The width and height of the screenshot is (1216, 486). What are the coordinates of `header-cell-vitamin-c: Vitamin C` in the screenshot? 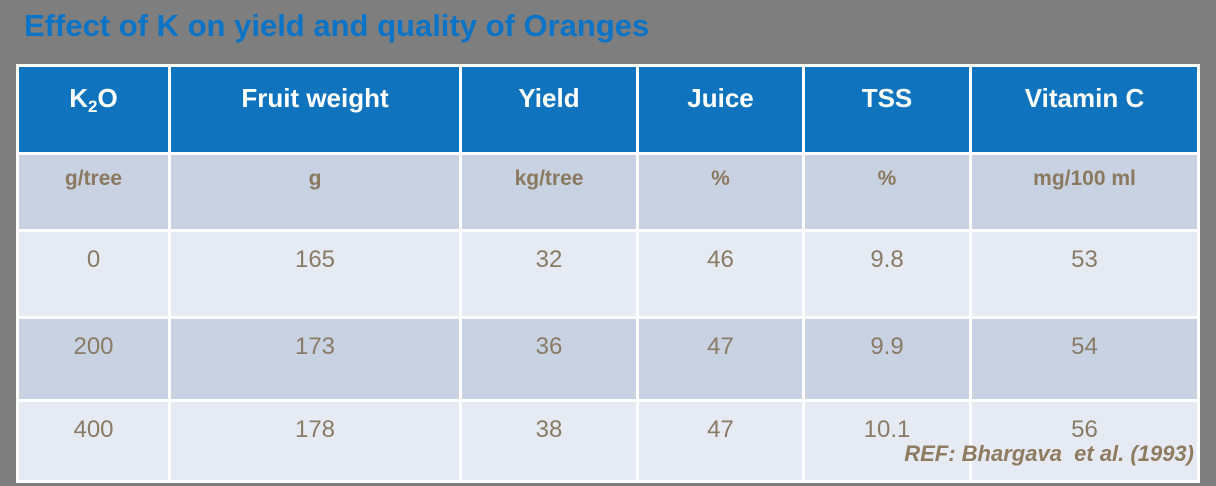 It's located at (1084, 109).